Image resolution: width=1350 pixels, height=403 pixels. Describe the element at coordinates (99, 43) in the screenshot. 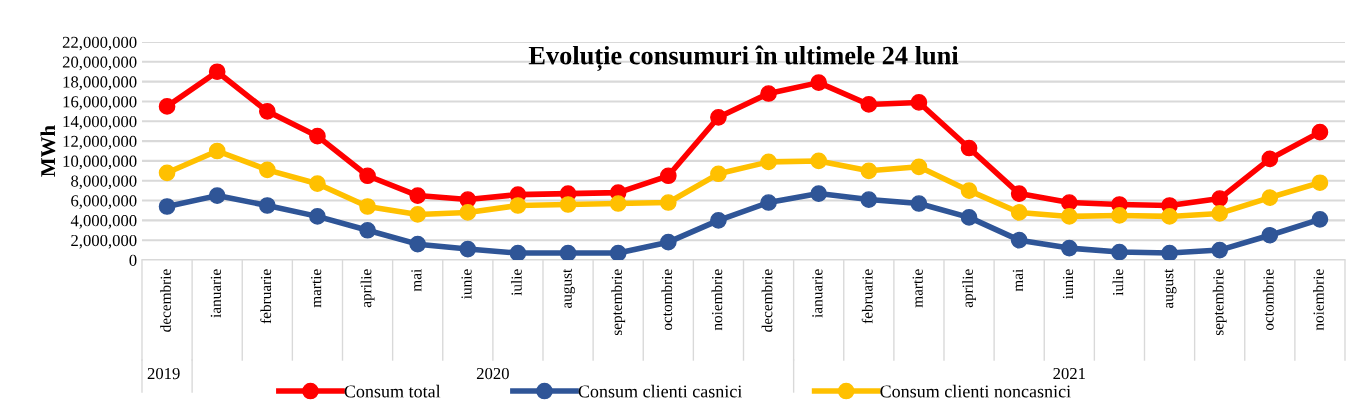

I see `y-tick-label: 22,000,000` at that location.